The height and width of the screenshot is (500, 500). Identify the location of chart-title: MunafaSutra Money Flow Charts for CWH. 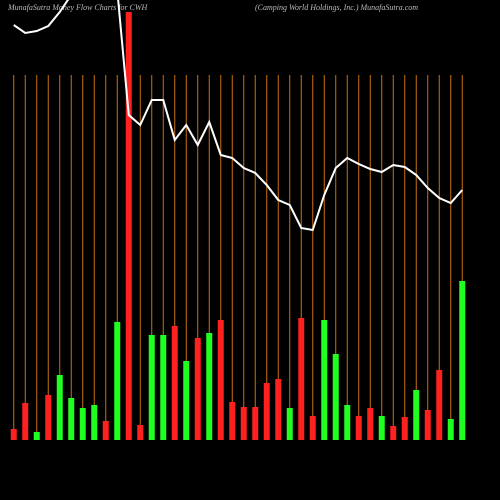
(78, 7).